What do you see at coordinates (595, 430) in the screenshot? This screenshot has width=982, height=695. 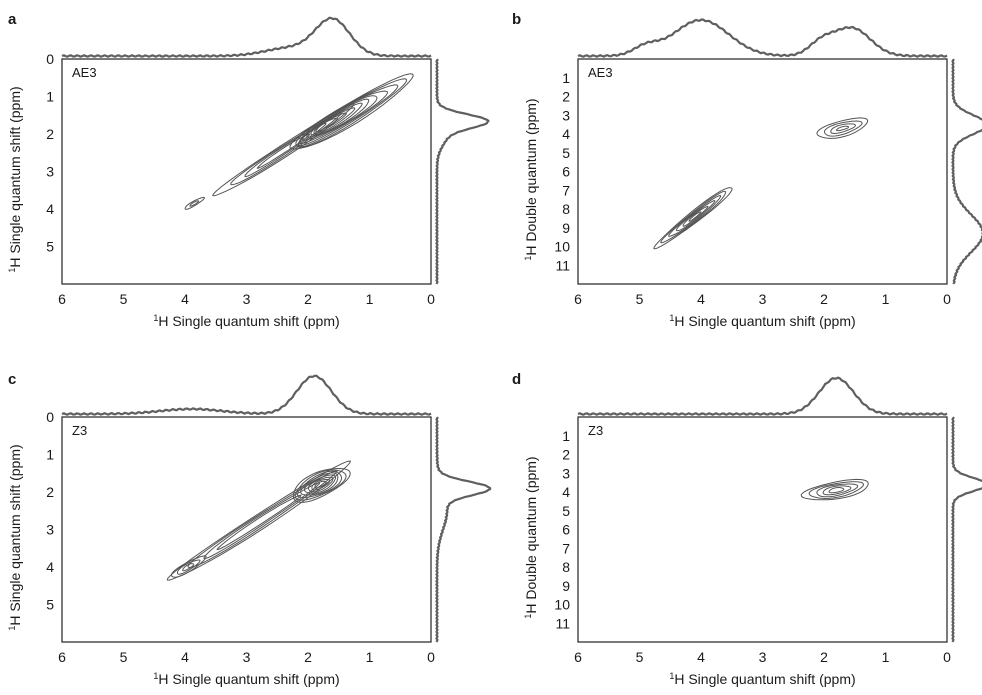 I see `sample-label: Z3` at bounding box center [595, 430].